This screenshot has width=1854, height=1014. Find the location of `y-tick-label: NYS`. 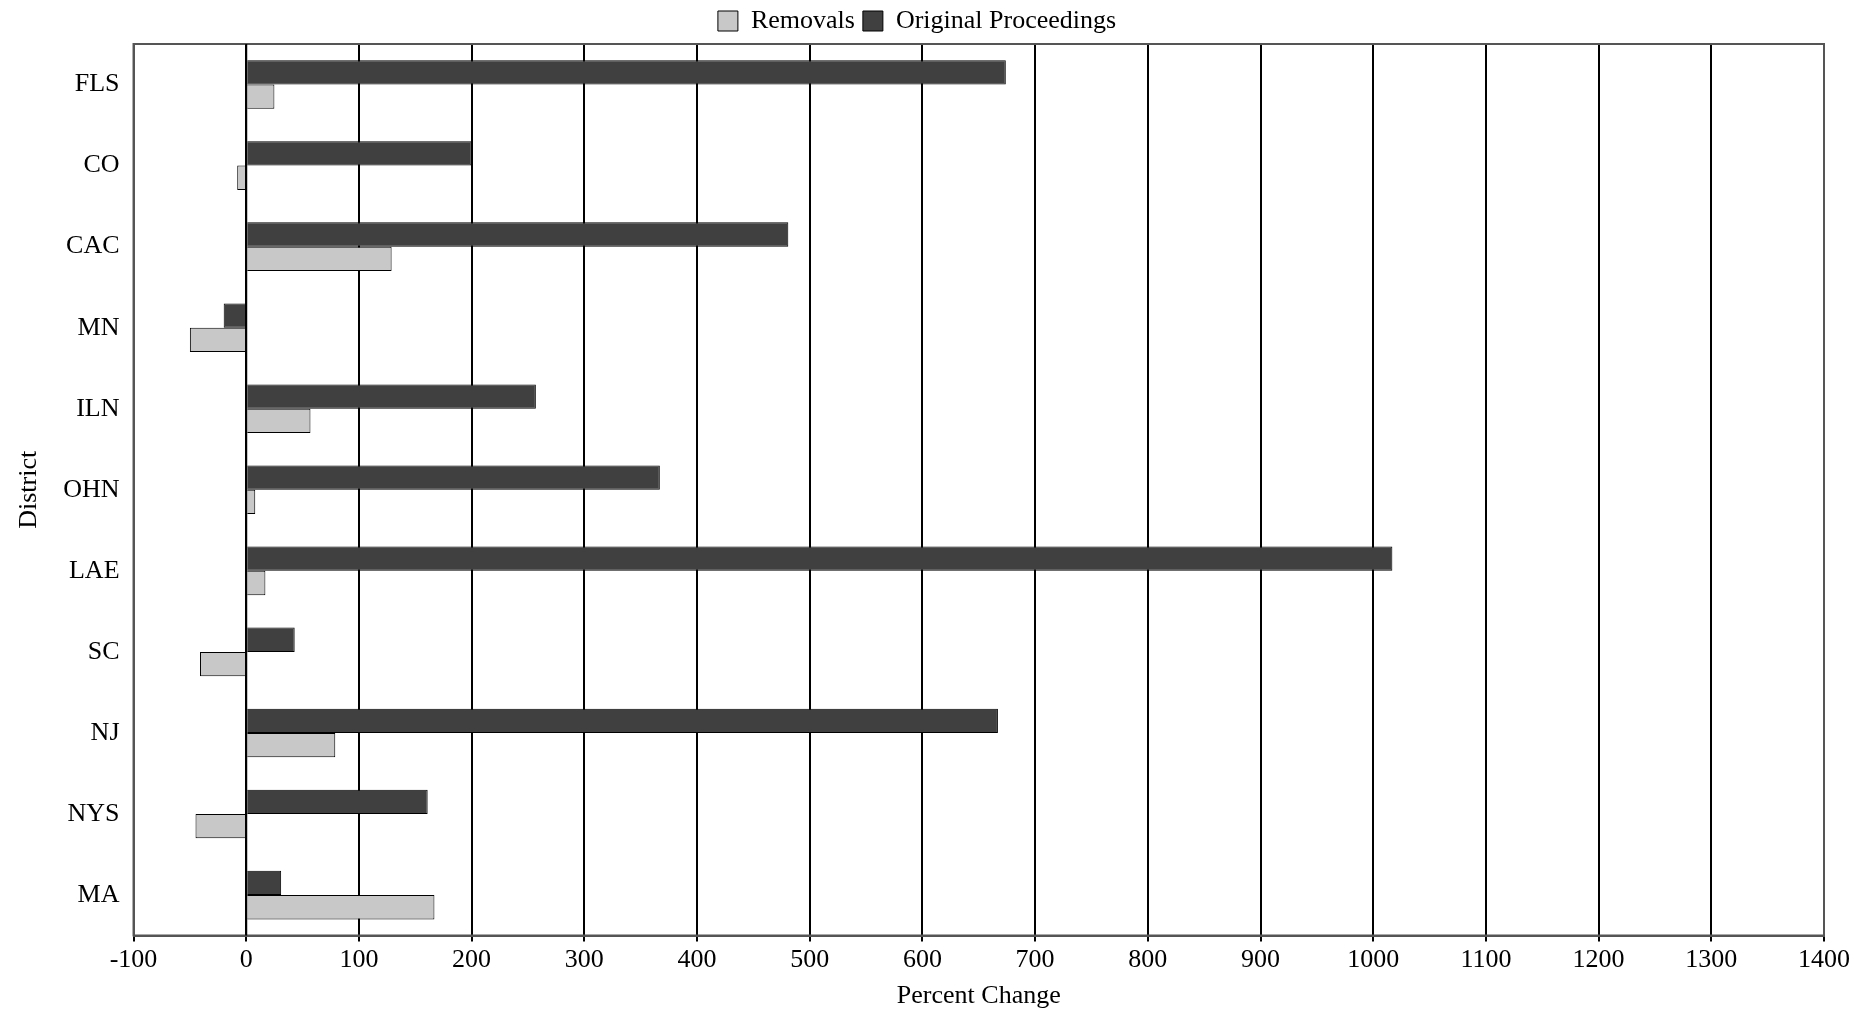

y-tick-label: NYS is located at coordinates (93, 812).